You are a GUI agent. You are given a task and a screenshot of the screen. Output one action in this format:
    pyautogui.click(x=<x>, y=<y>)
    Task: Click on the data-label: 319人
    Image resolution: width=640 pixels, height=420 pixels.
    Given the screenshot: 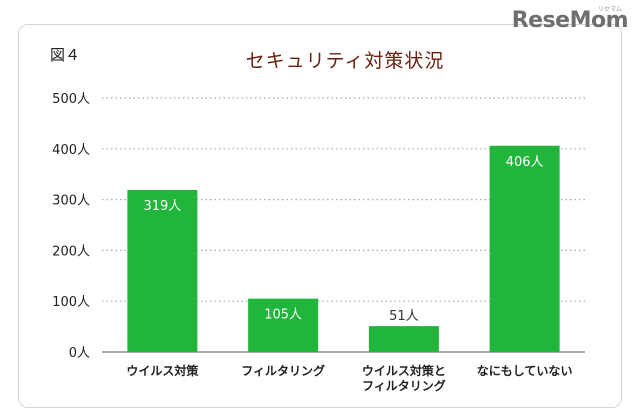 What is the action you would take?
    pyautogui.click(x=162, y=206)
    